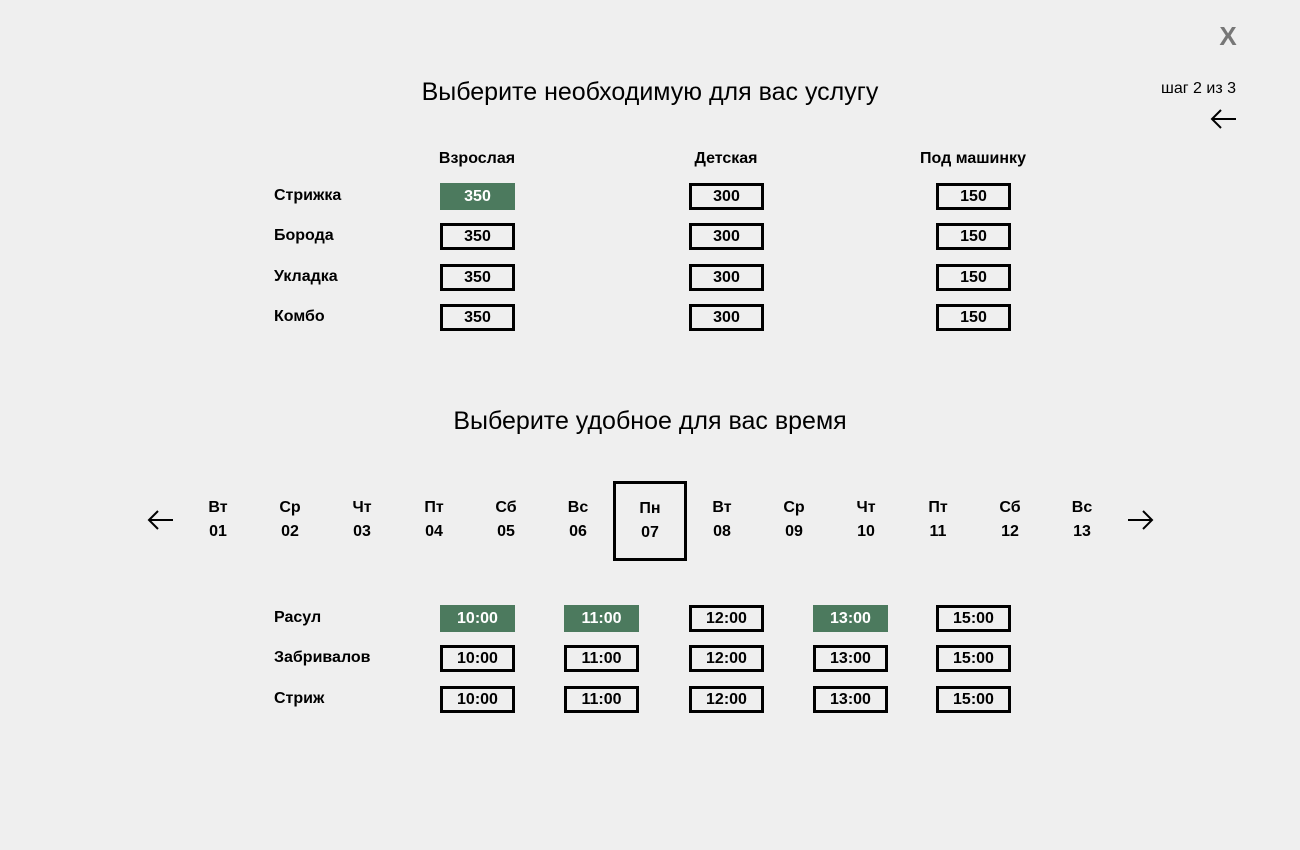  What do you see at coordinates (290, 520) in the screenshot?
I see `day-option: Ср 02` at bounding box center [290, 520].